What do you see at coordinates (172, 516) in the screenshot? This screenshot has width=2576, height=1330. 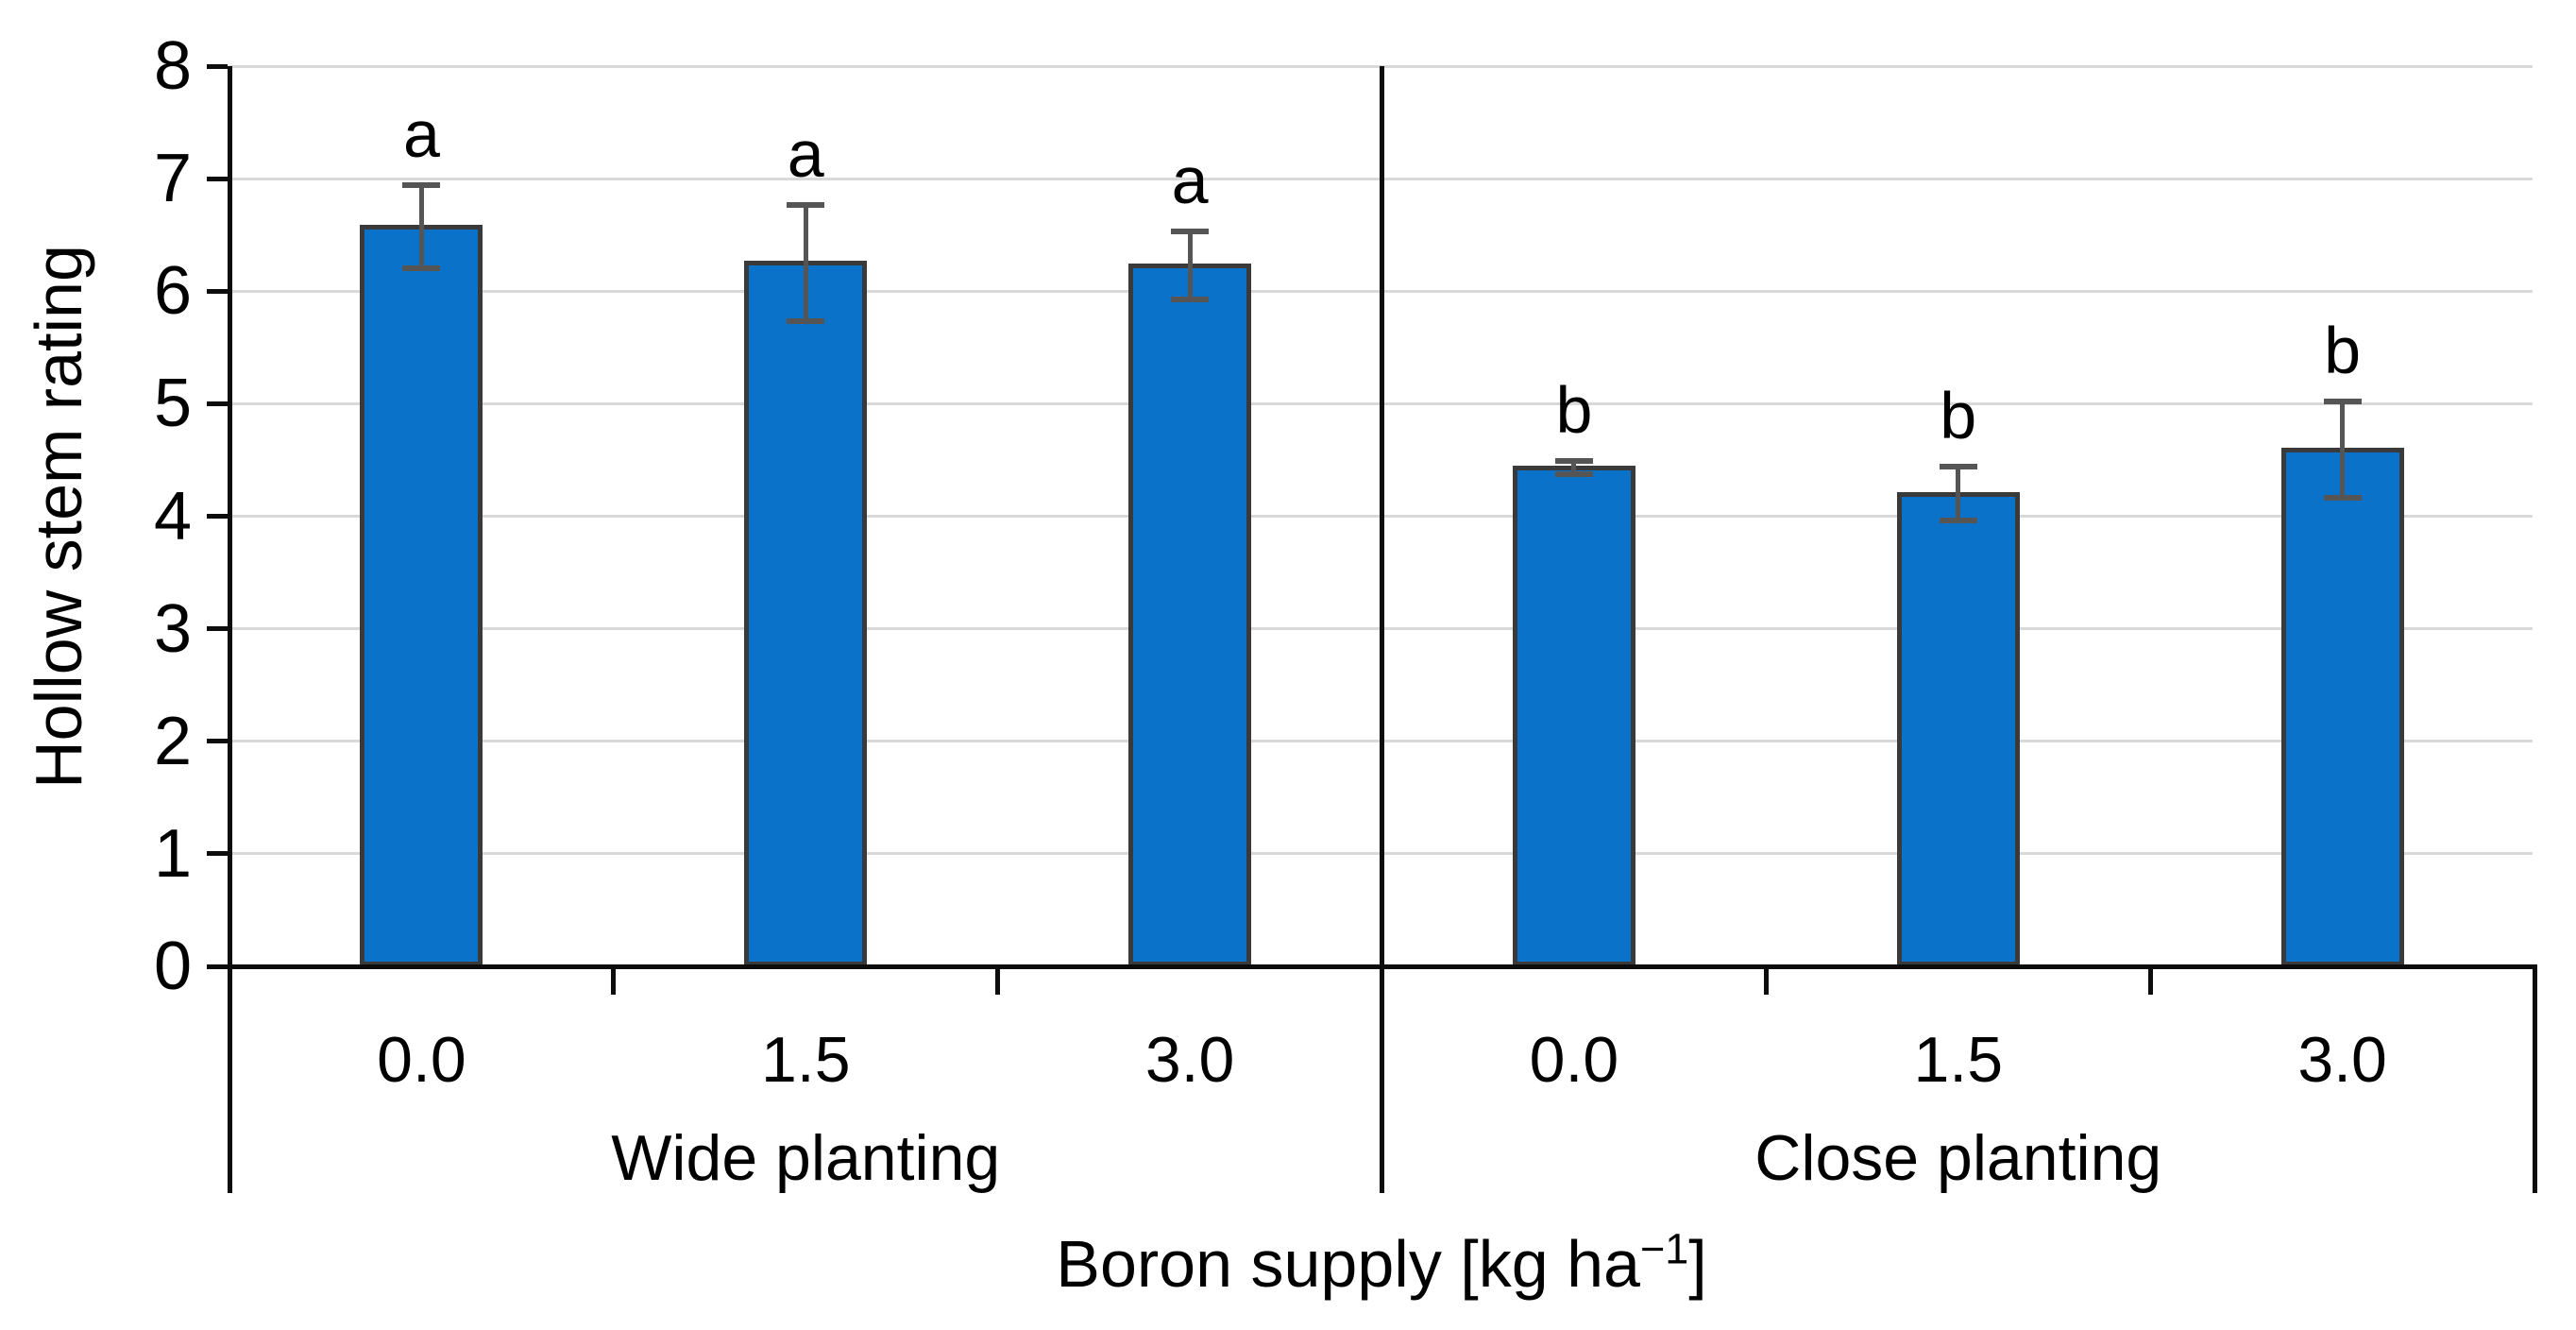 I see `y-tick-label: 4` at bounding box center [172, 516].